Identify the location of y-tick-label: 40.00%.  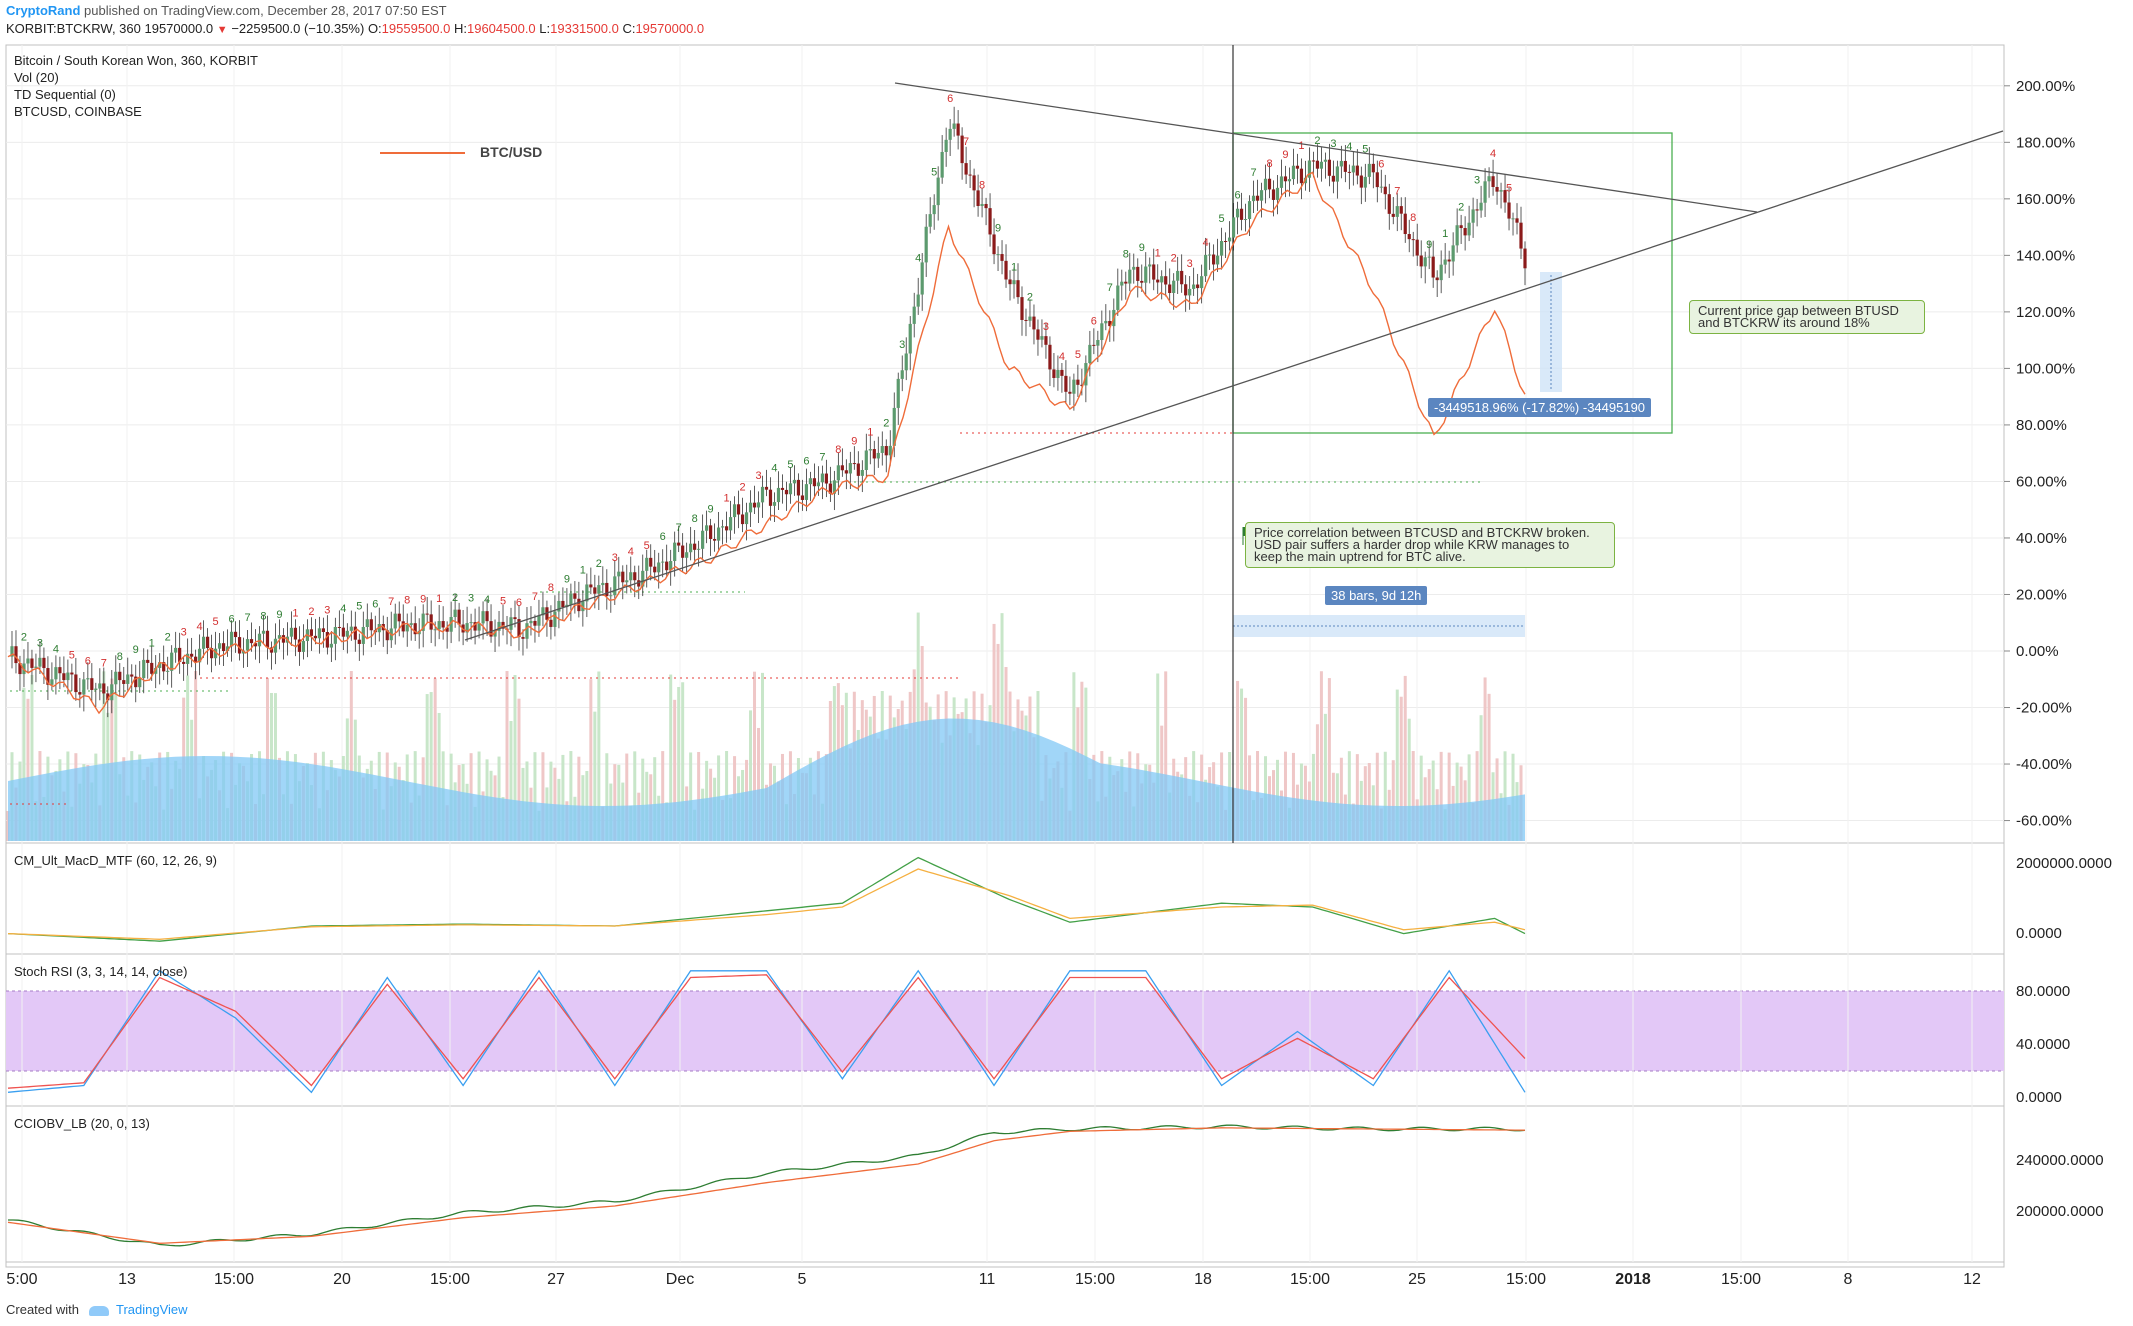
(2041, 538).